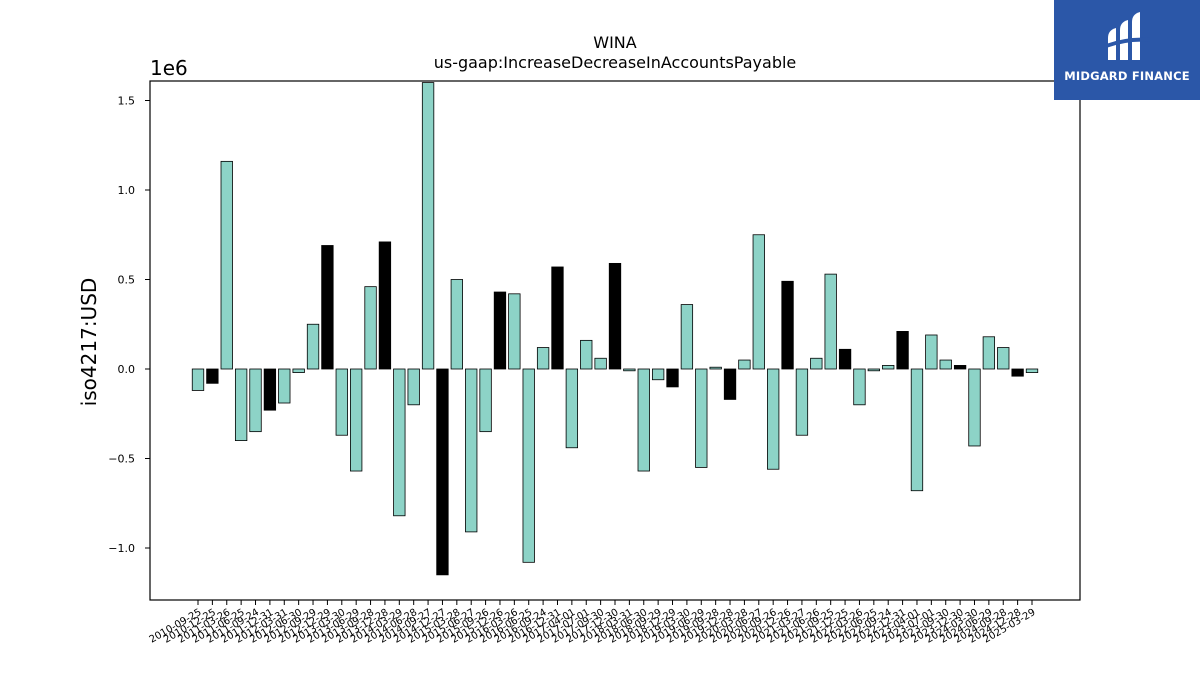 This screenshot has width=1200, height=675. I want to click on y-axis-label: iso4217:USD, so click(89, 342).